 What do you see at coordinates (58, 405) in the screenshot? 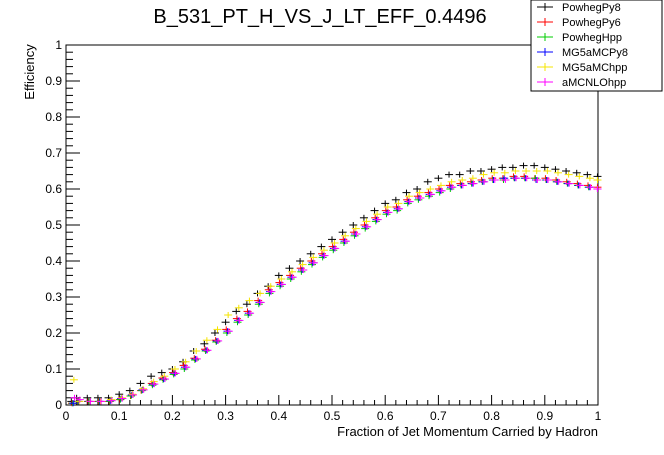
I see `y-tick-label: 0` at bounding box center [58, 405].